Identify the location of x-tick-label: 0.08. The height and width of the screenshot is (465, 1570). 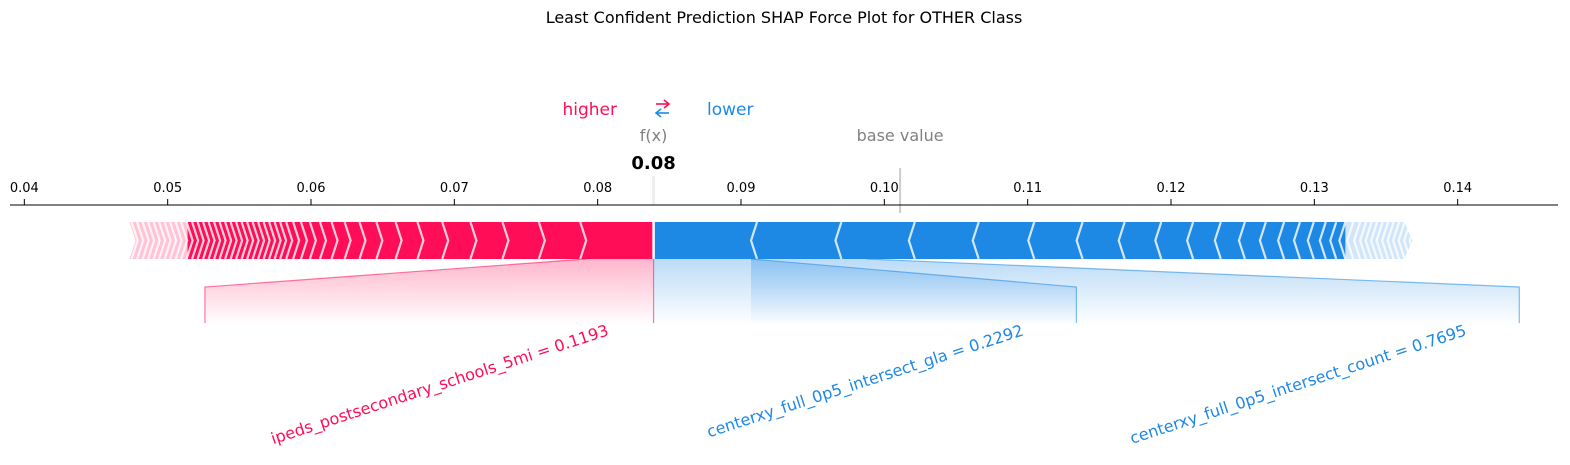
(597, 188).